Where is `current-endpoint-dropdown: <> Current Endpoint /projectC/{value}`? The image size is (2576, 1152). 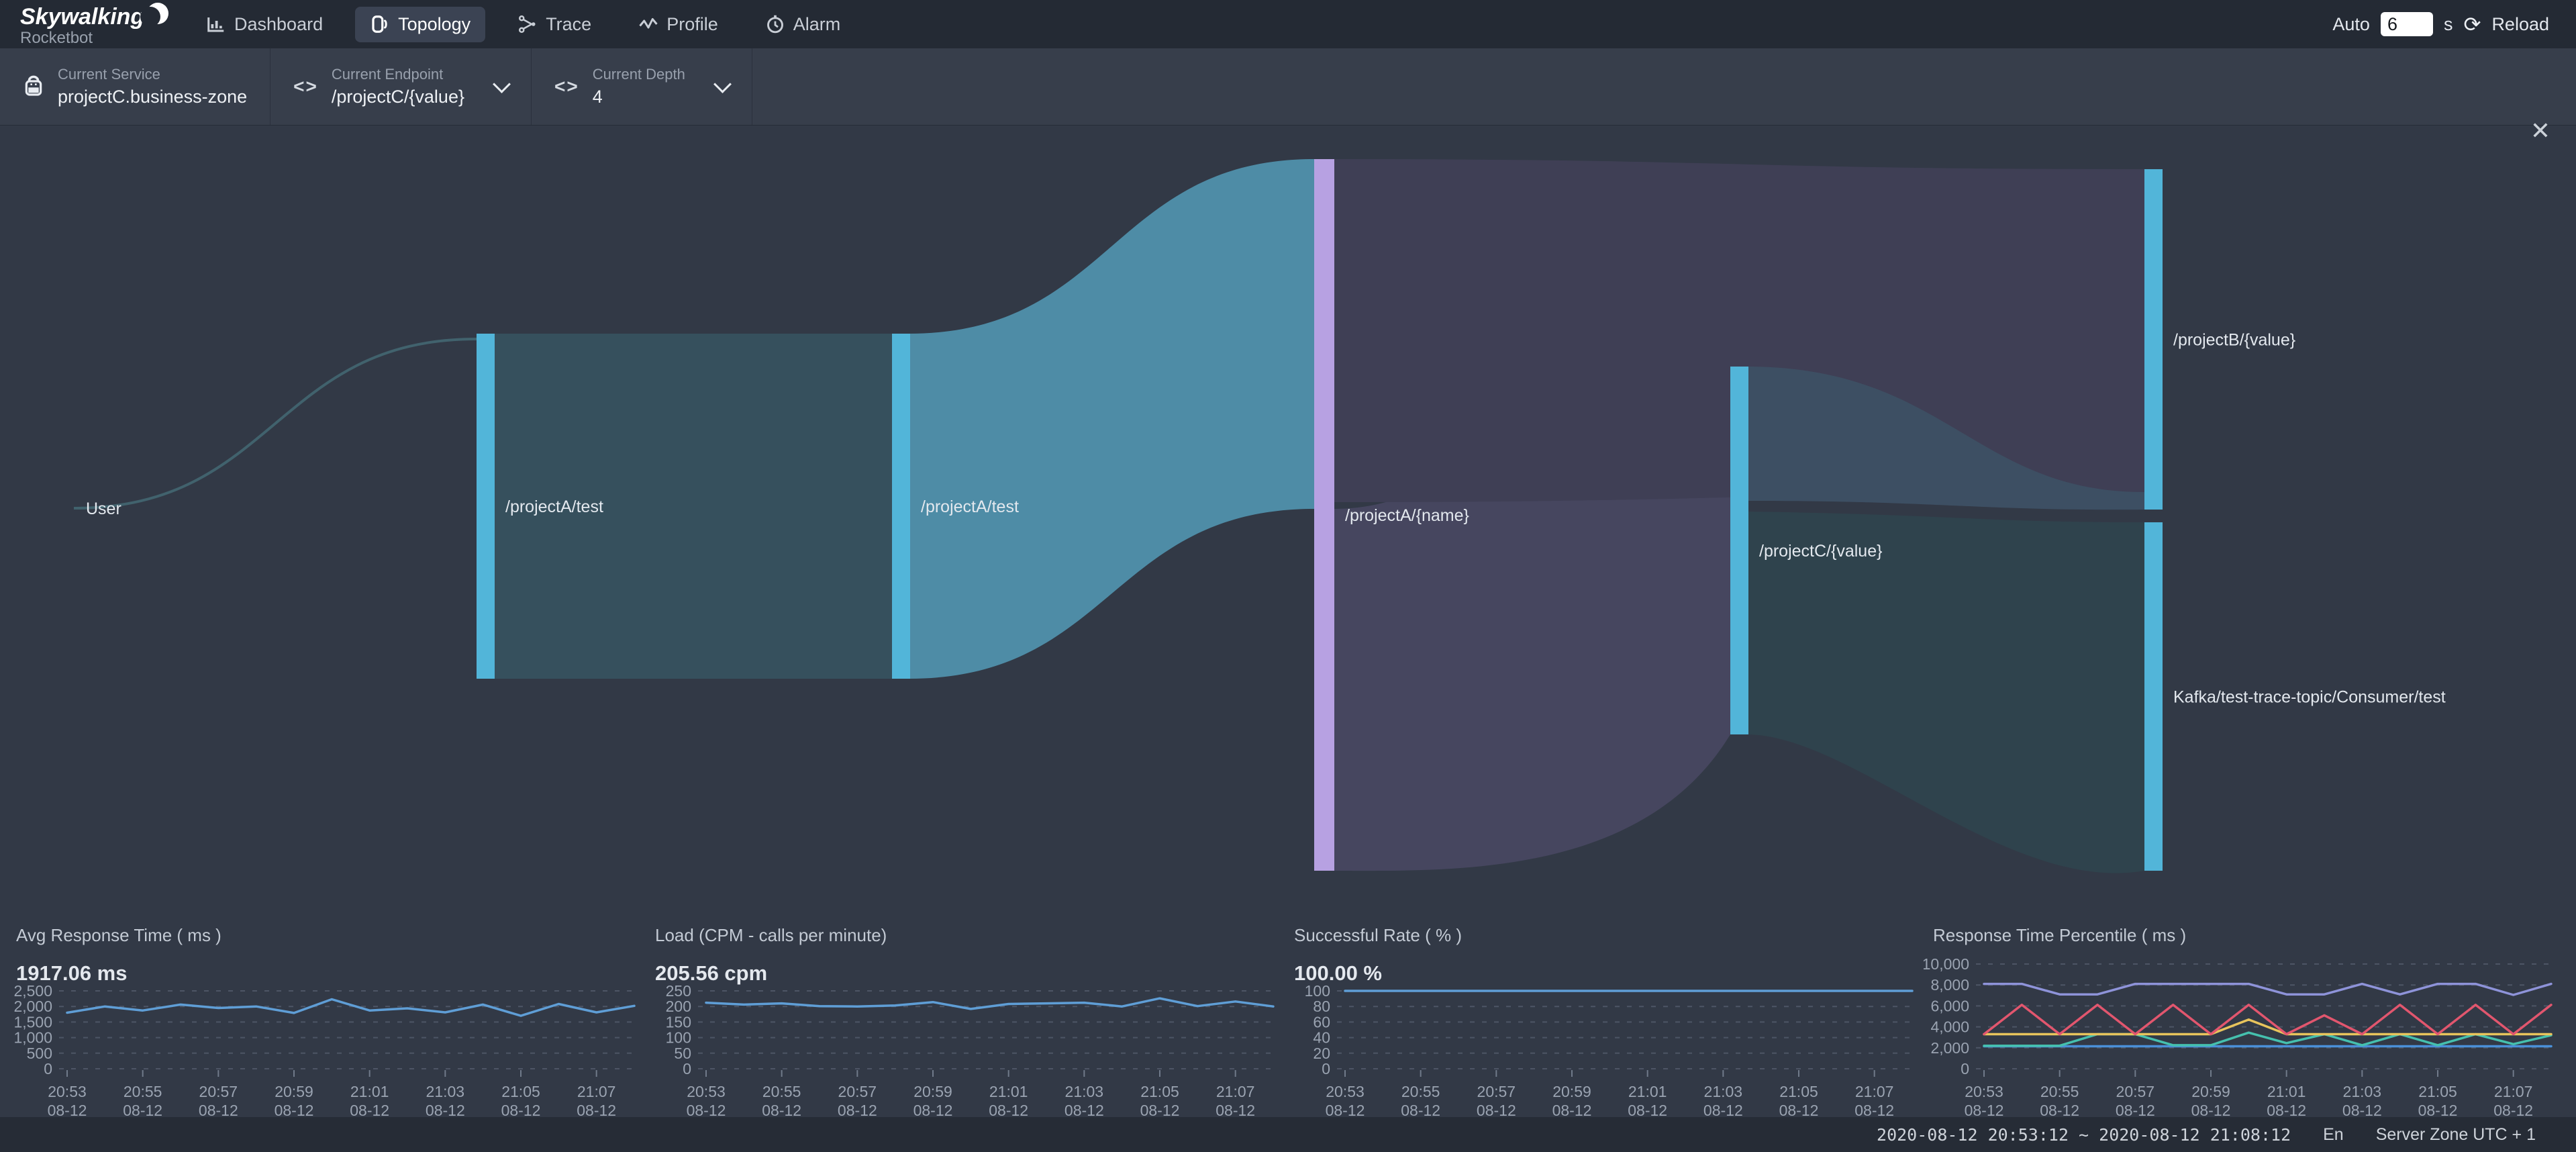 current-endpoint-dropdown: <> Current Endpoint /projectC/{value} is located at coordinates (401, 86).